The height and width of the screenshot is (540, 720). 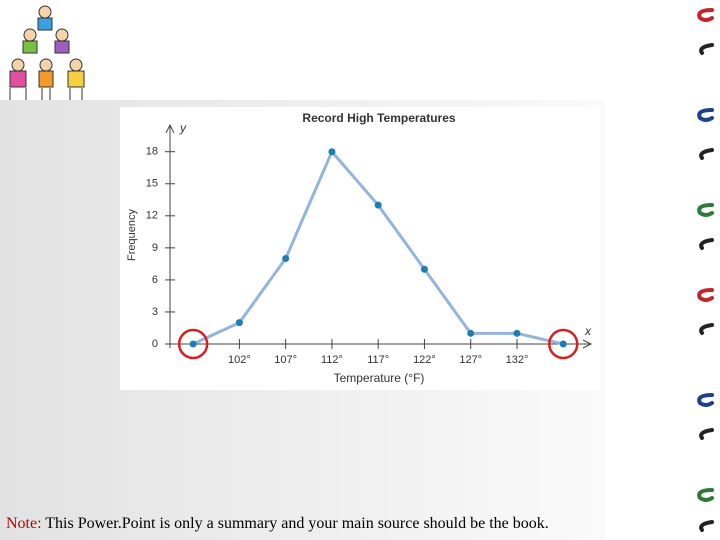 I want to click on x-tick-label: 122°, so click(x=424, y=360).